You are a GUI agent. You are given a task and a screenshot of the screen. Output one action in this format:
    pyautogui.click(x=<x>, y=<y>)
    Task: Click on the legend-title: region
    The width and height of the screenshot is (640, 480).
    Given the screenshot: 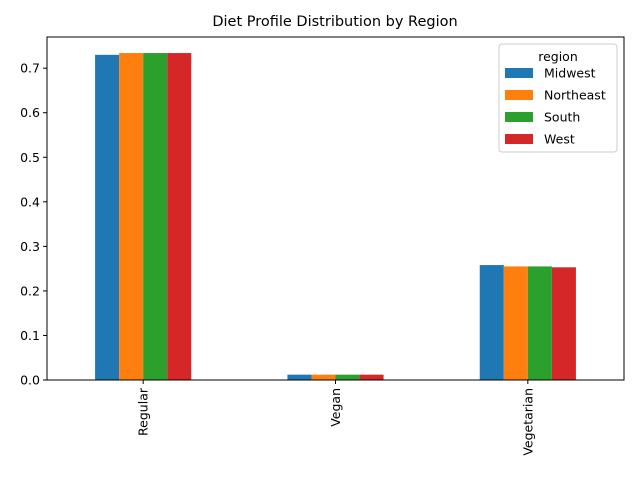 What is the action you would take?
    pyautogui.click(x=558, y=56)
    